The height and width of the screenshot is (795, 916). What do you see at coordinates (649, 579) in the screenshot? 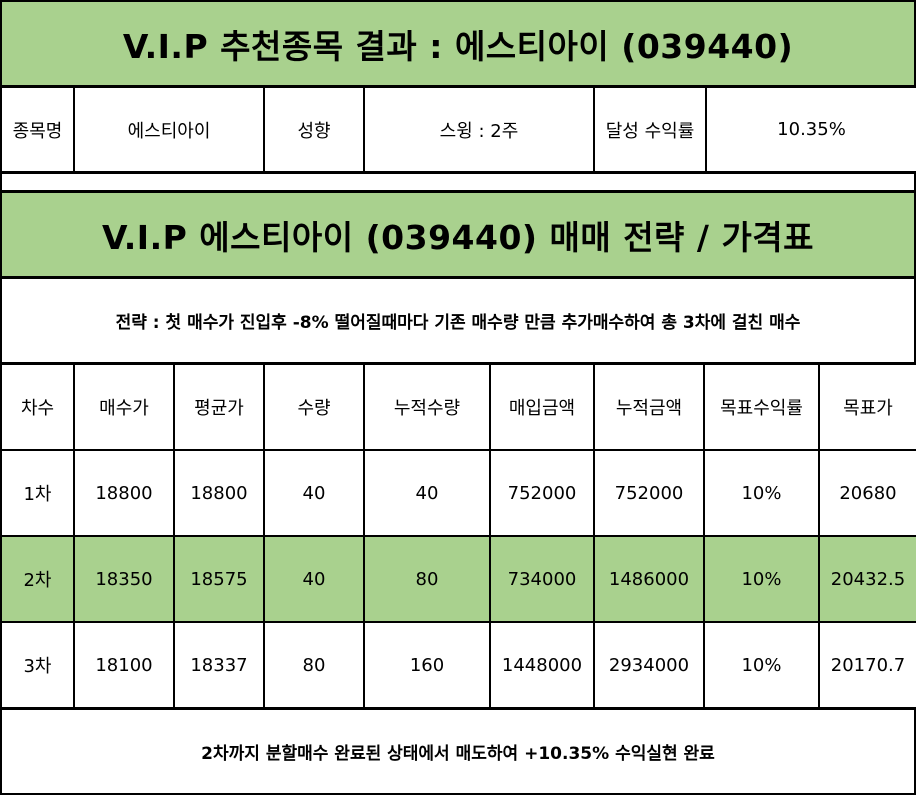
I see `table-cell: 1486000` at bounding box center [649, 579].